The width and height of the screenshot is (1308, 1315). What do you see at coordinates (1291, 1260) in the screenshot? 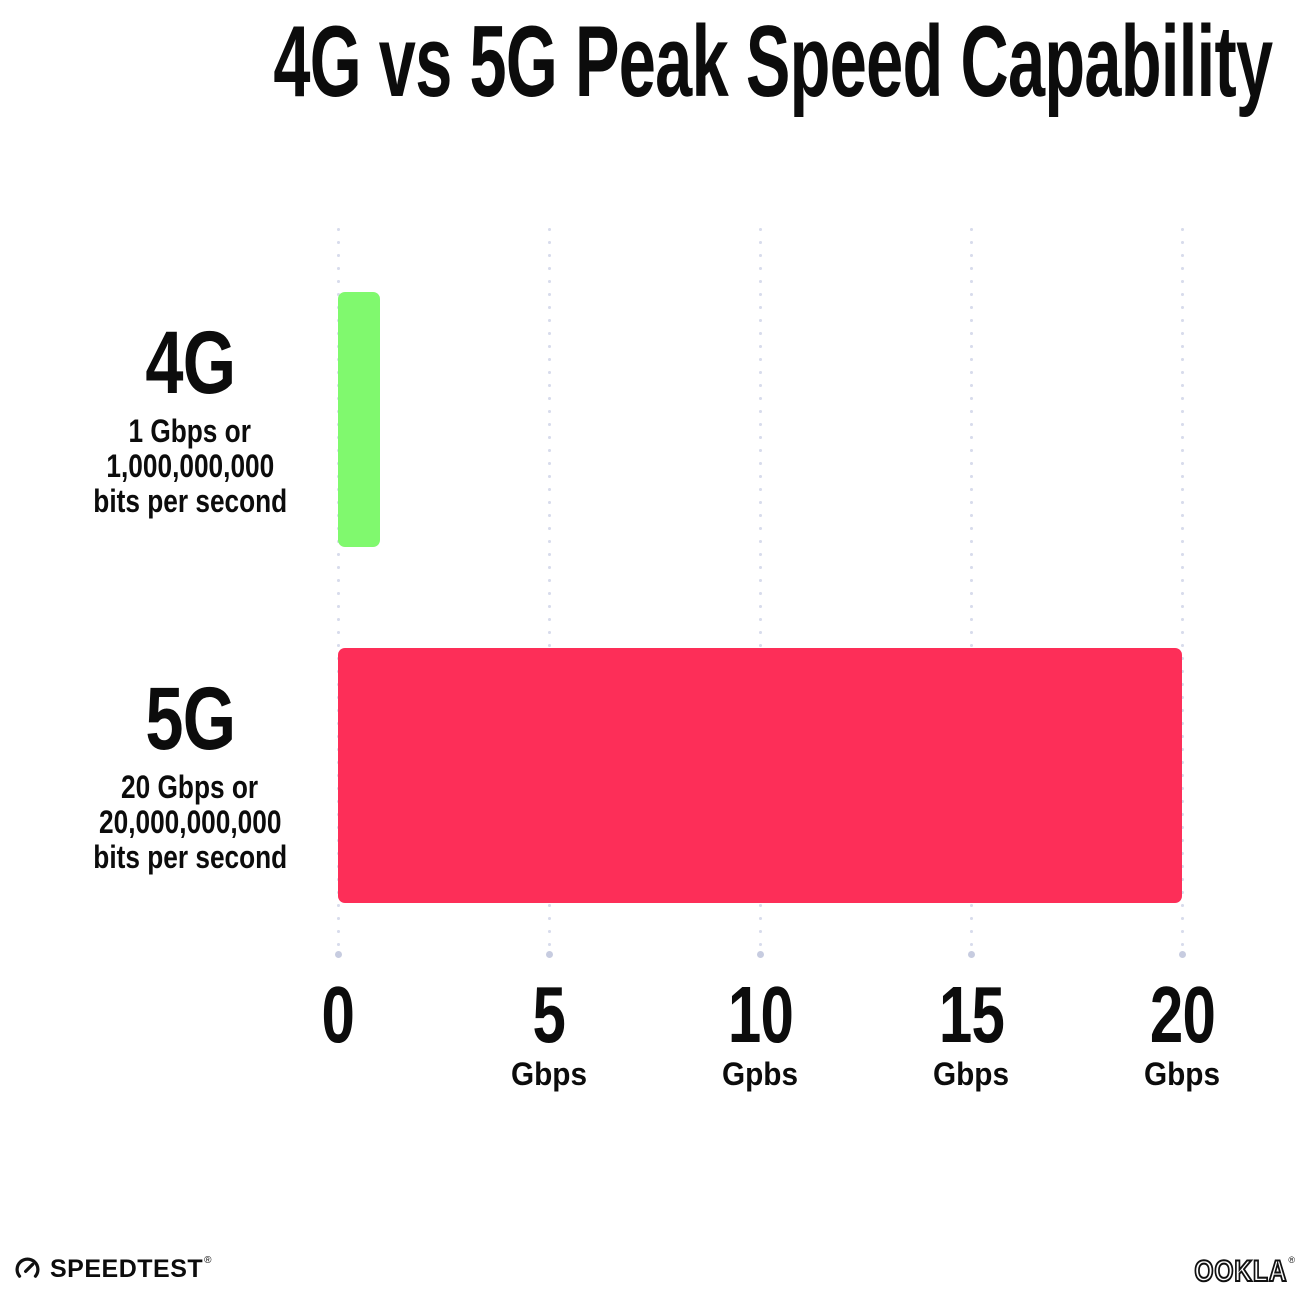
I see `ookla-trademark: ®` at bounding box center [1291, 1260].